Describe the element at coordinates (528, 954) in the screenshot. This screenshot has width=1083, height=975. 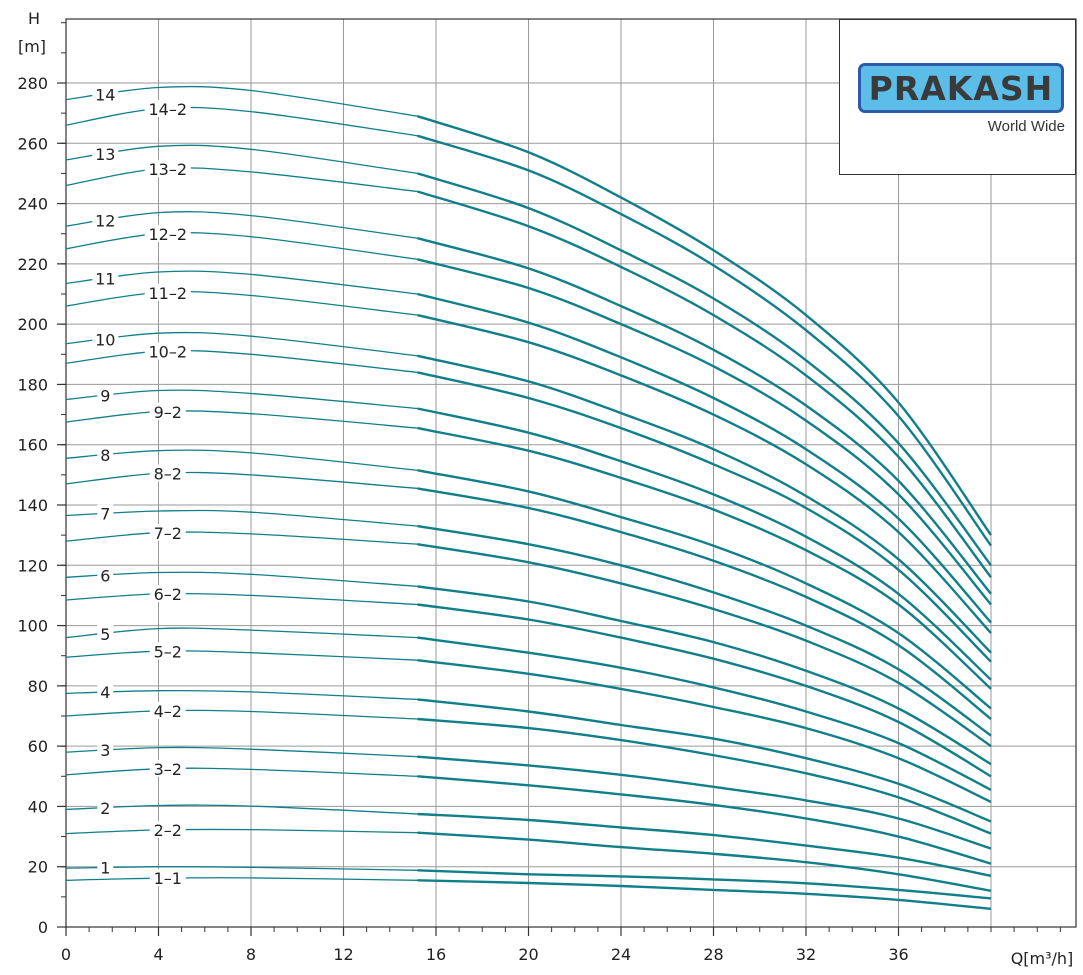
I see `x-tick-label: 20` at that location.